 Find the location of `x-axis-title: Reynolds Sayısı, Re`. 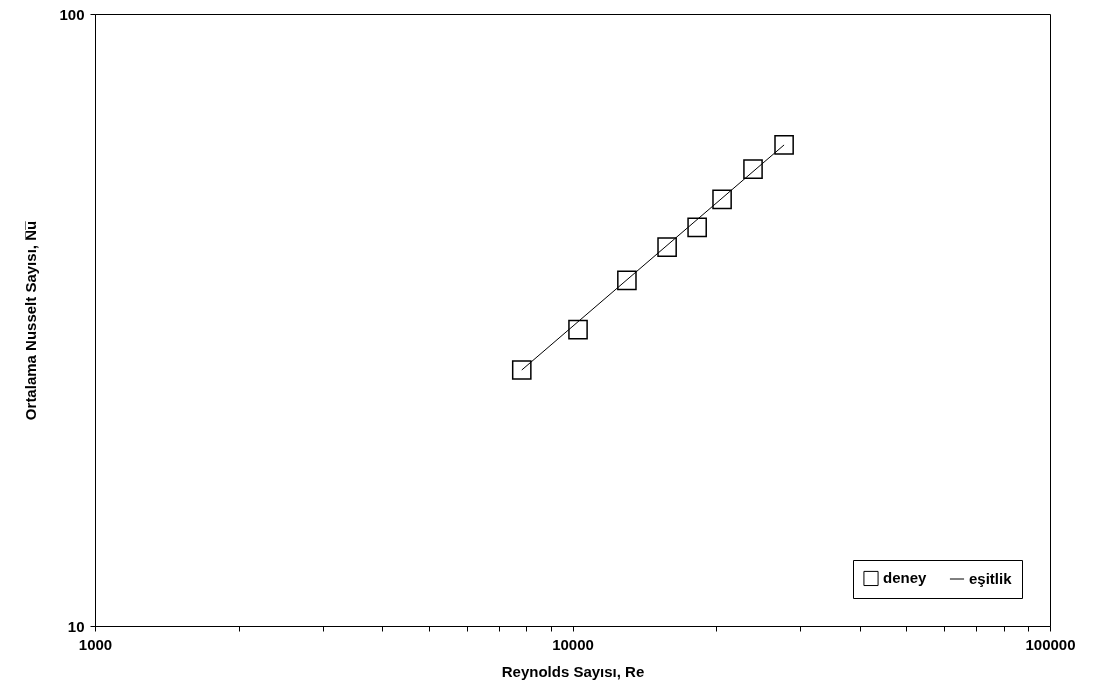

x-axis-title: Reynolds Sayısı, Re is located at coordinates (573, 671).